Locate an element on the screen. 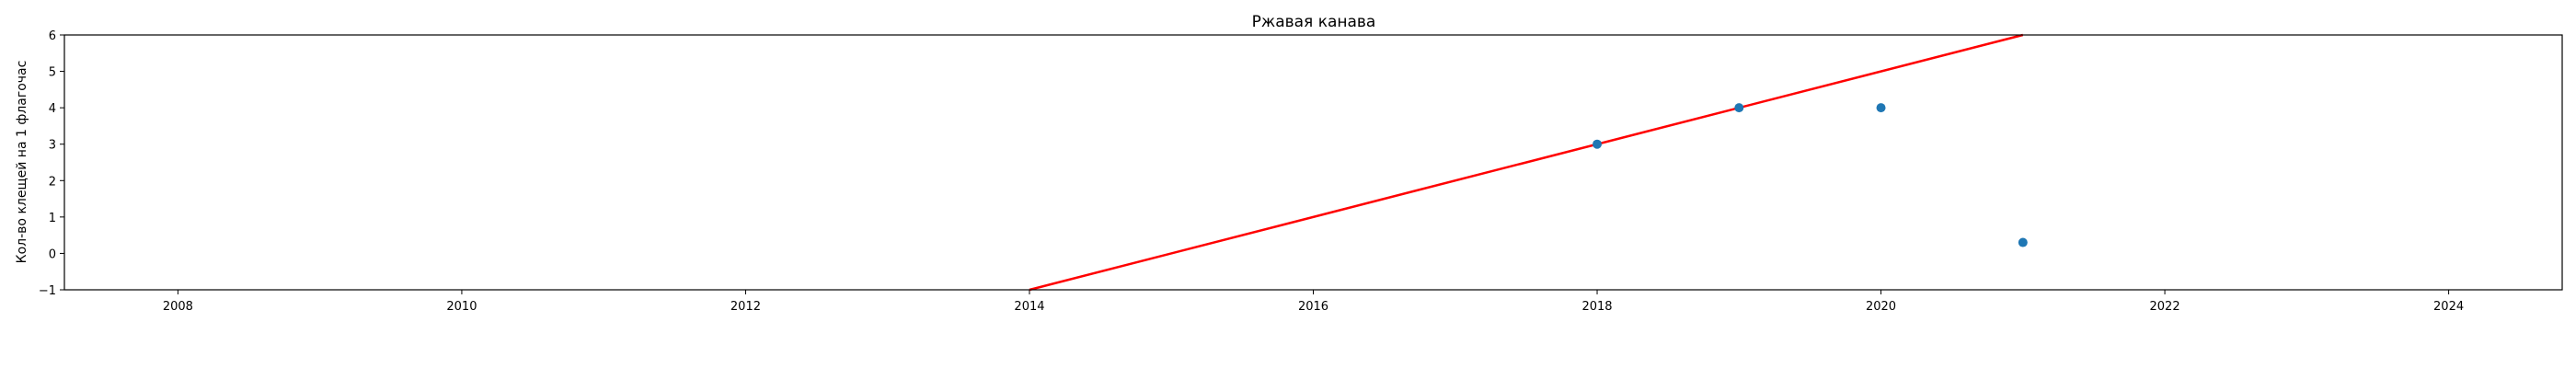 This screenshot has width=2576, height=368. x-tick-label: 2010 is located at coordinates (461, 307).